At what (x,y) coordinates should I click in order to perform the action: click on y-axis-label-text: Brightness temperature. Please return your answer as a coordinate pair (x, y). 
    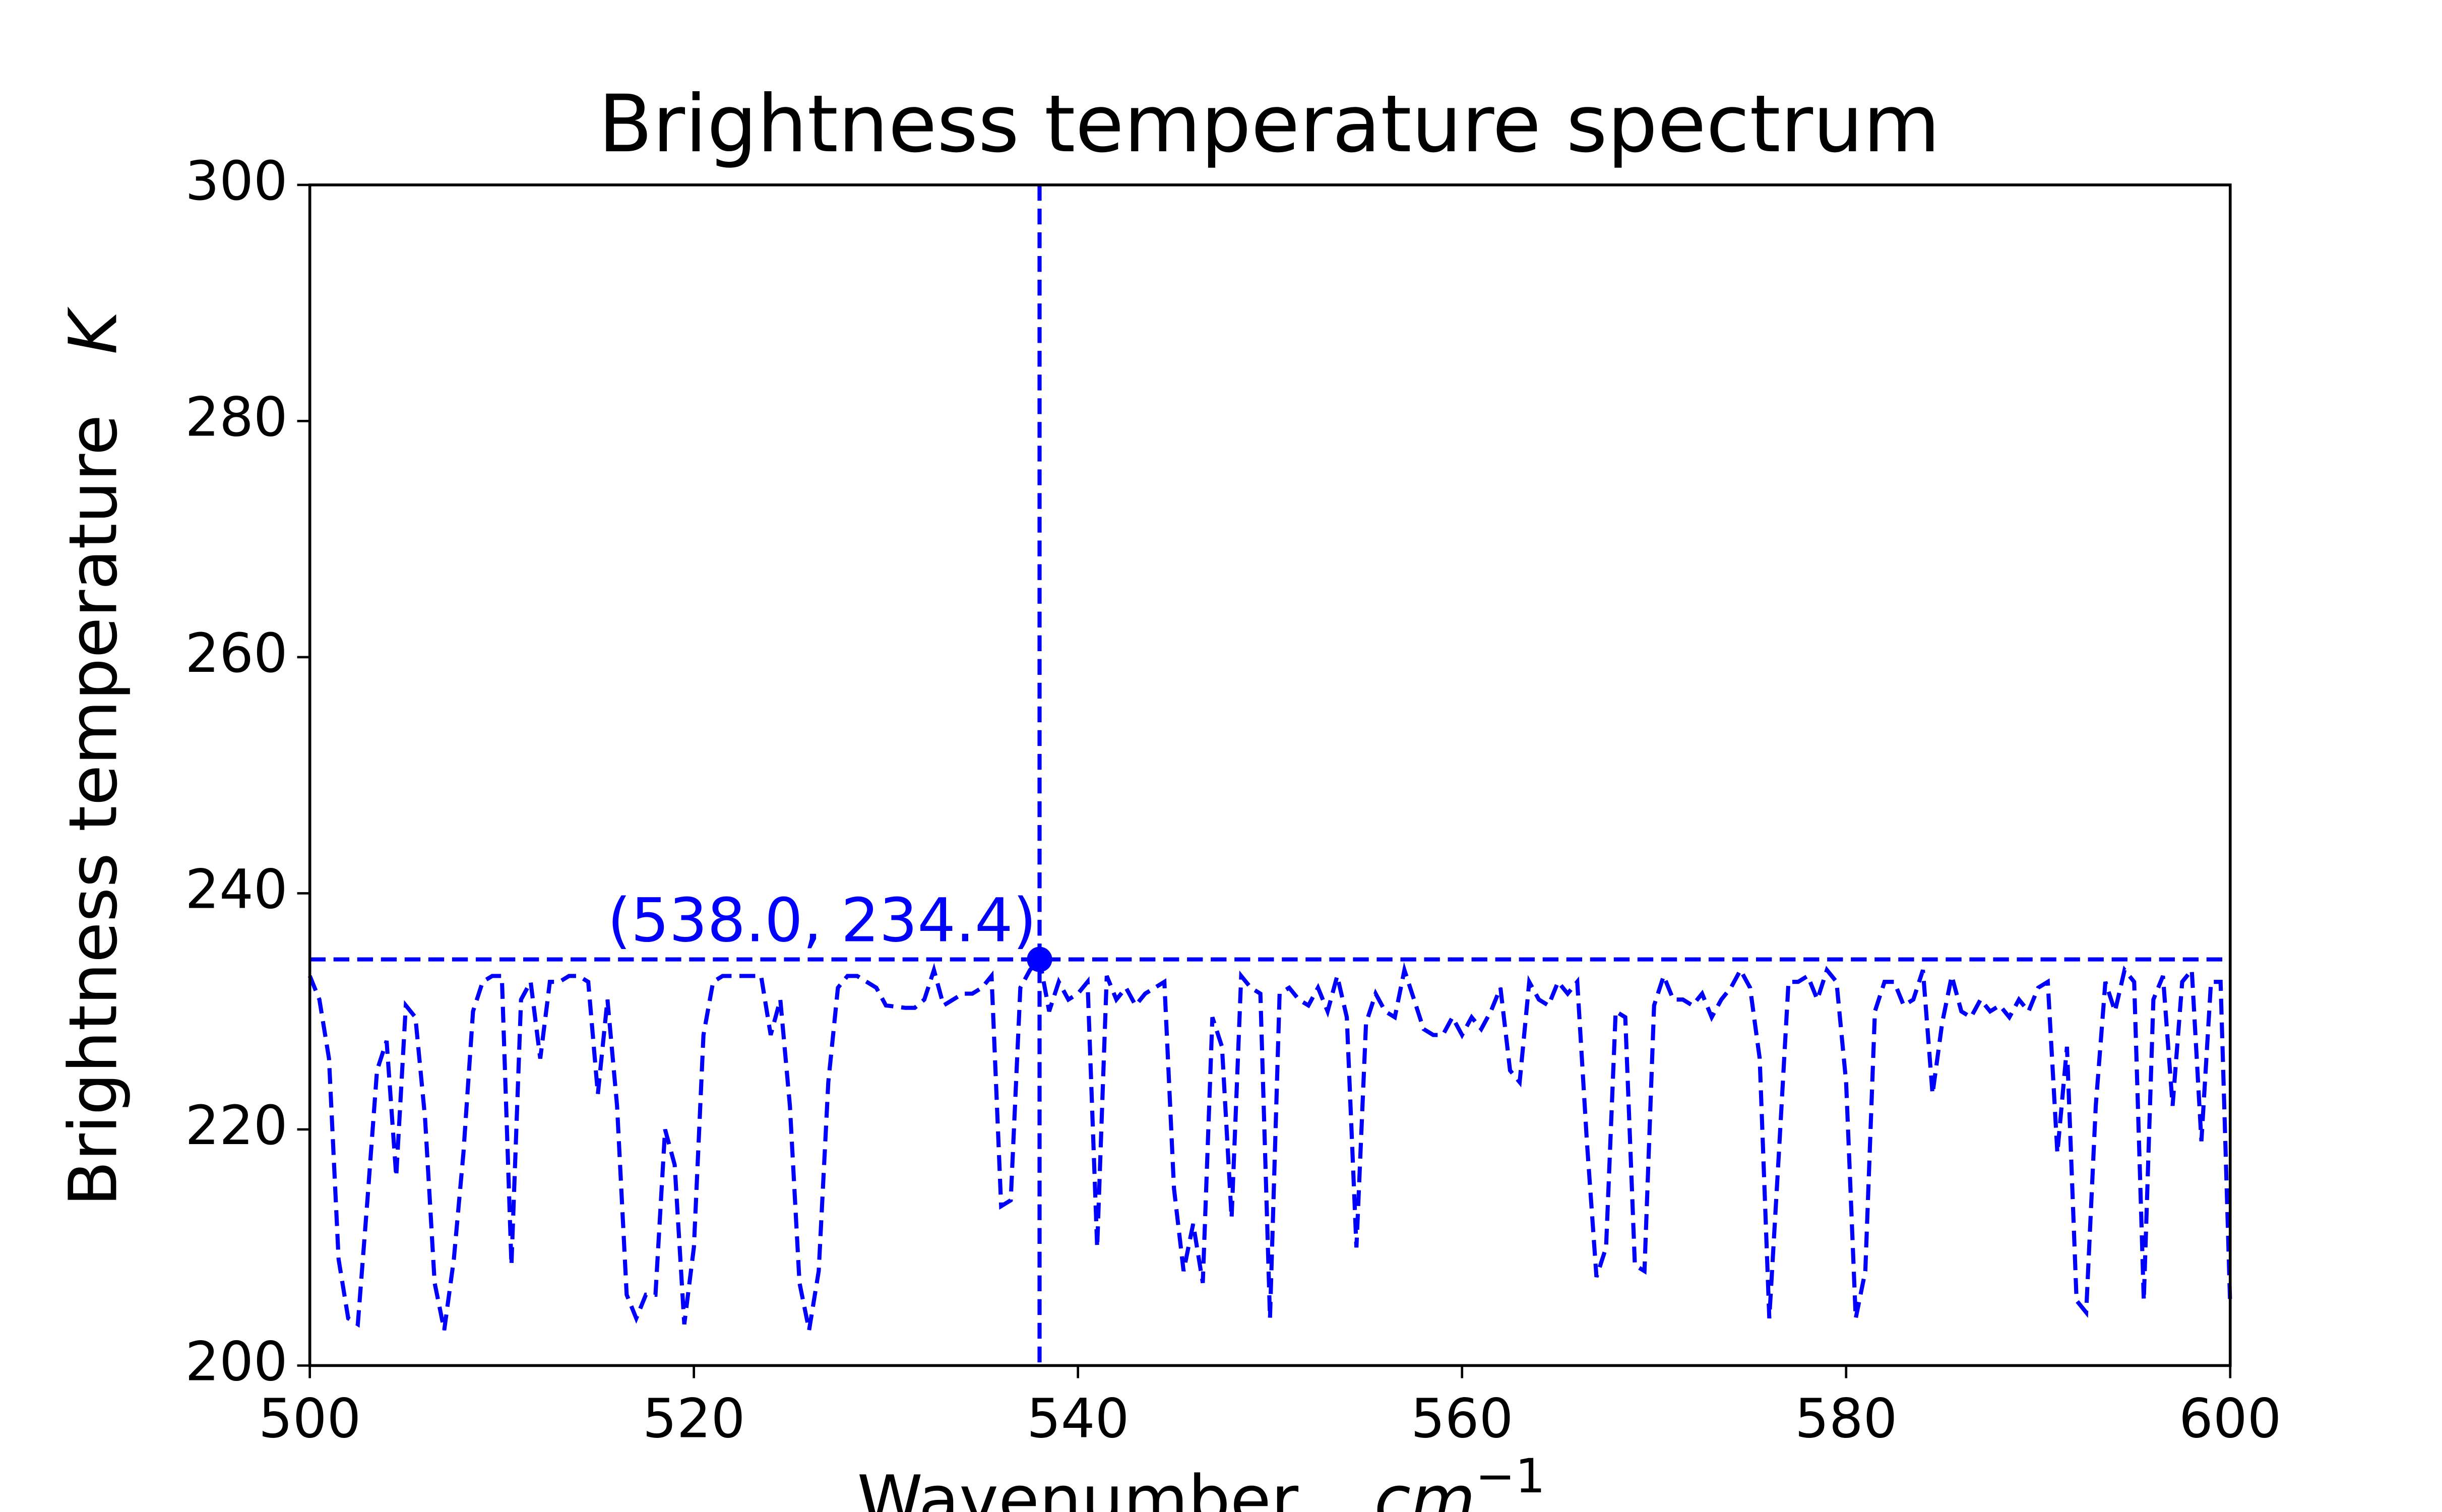
    Looking at the image, I should click on (94, 810).